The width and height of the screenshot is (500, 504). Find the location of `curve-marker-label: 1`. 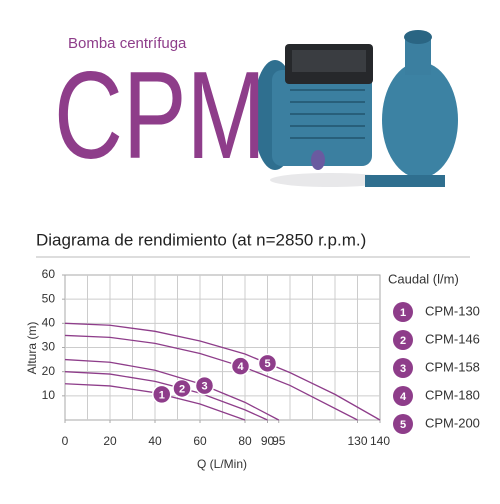

curve-marker-label: 1 is located at coordinates (162, 395).